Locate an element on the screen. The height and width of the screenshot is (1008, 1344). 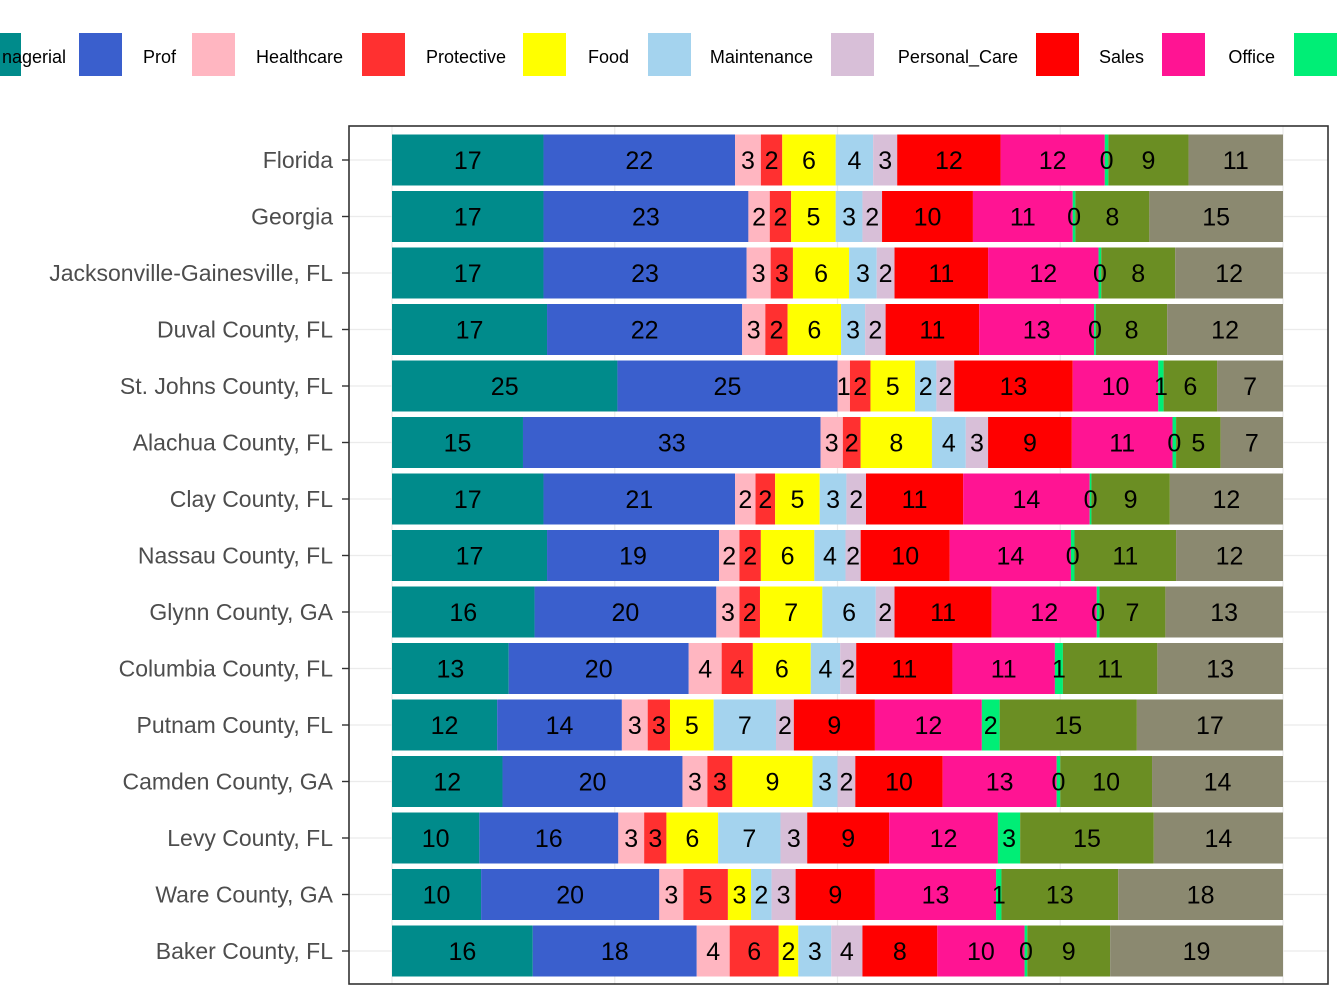
y-tick-label: Clay County, FL is located at coordinates (251, 499).